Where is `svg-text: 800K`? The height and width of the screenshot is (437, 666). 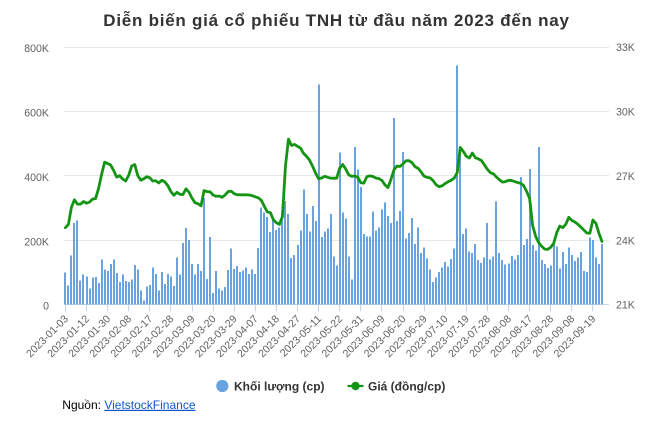
svg-text: 800K is located at coordinates (36, 49).